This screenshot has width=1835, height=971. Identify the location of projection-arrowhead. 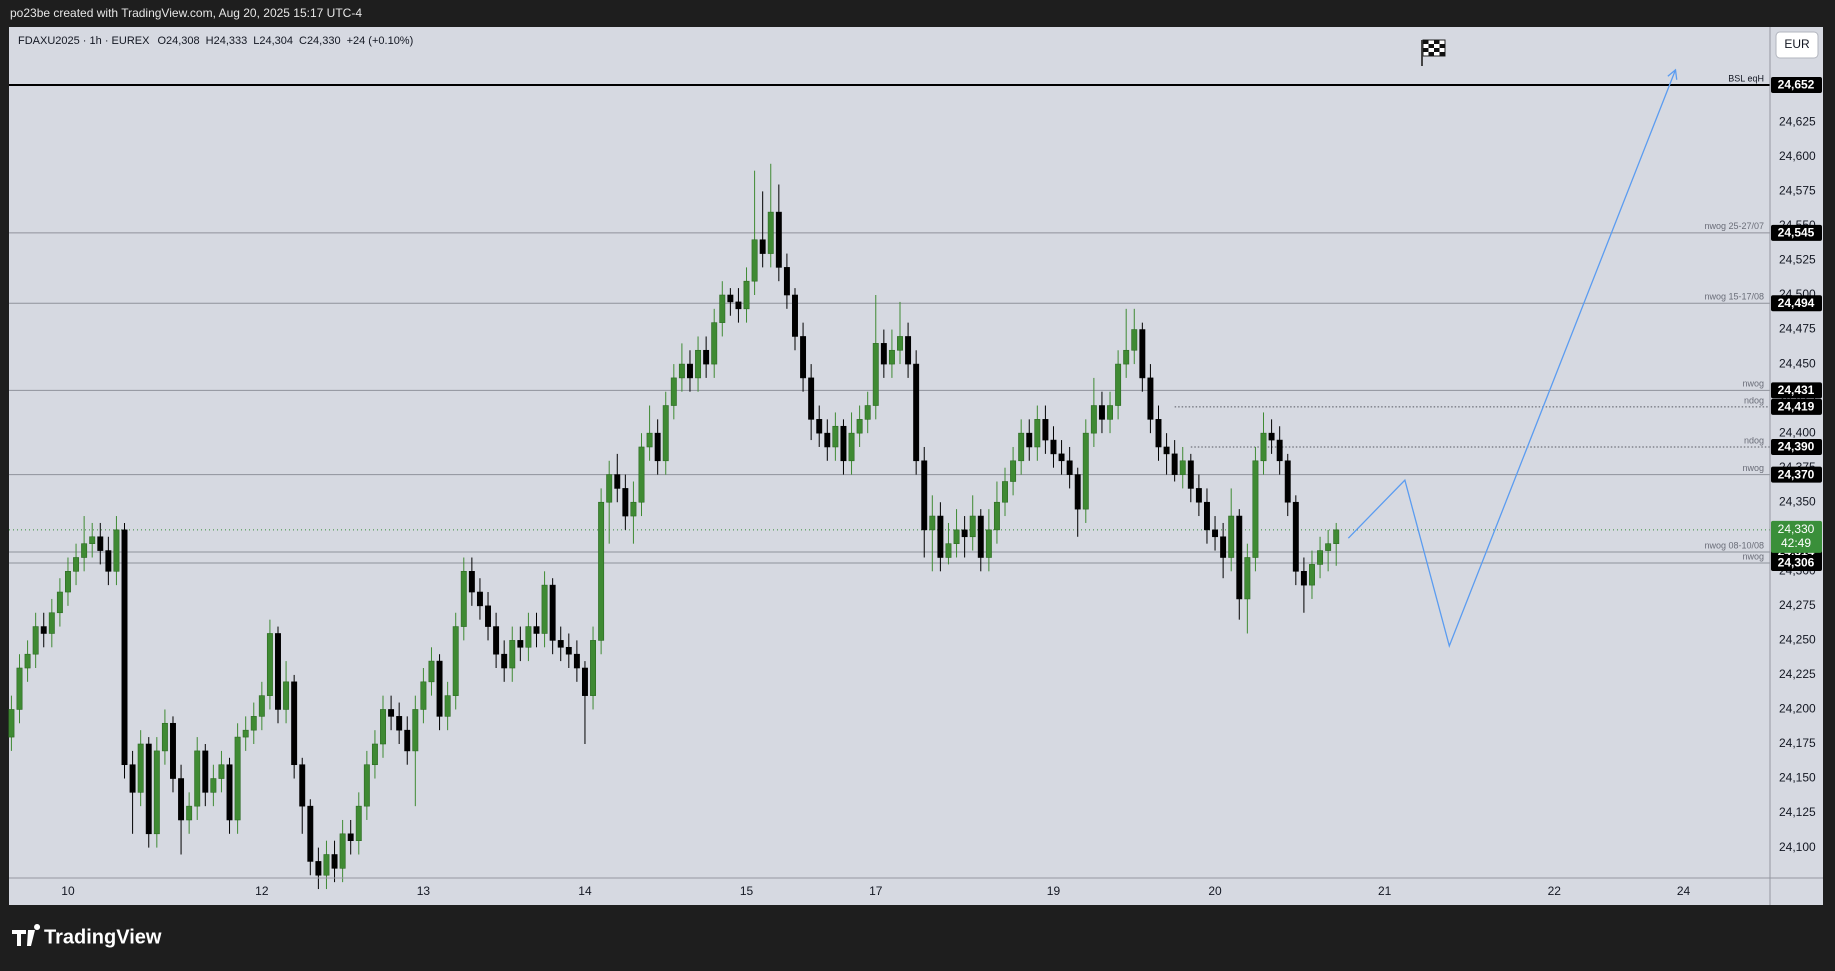
(1672, 74).